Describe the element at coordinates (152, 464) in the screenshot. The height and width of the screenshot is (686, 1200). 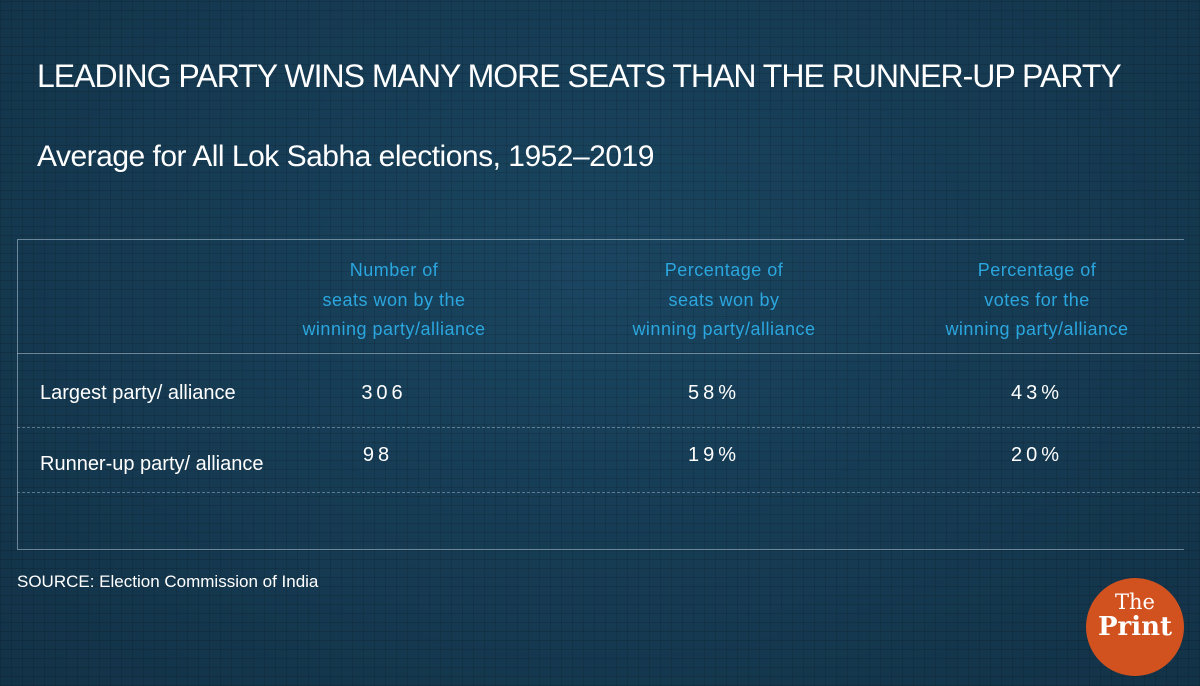
I see `row-label-runner-up: Runner-up party/ alliance` at that location.